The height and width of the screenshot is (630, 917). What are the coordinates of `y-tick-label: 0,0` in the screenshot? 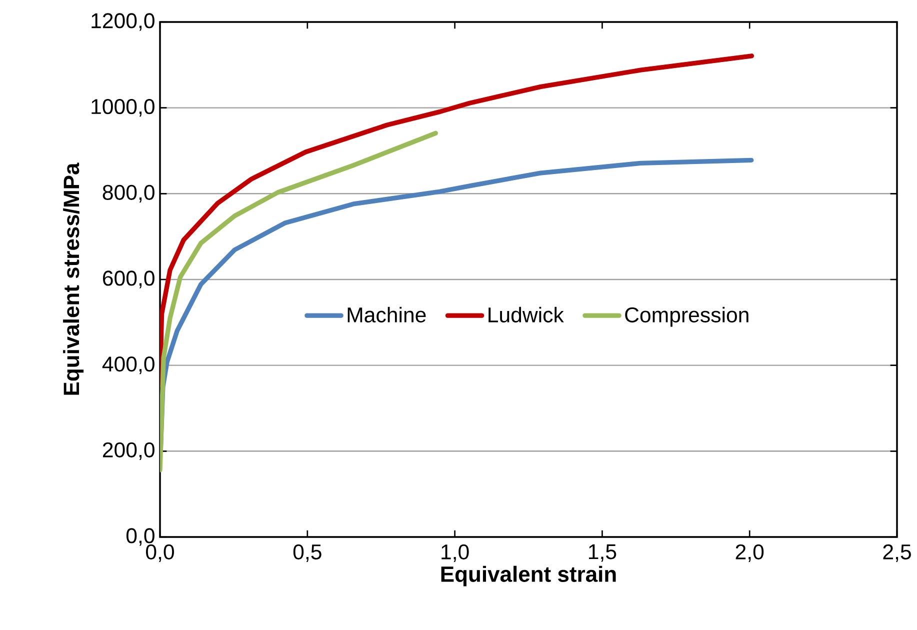 It's located at (140, 537).